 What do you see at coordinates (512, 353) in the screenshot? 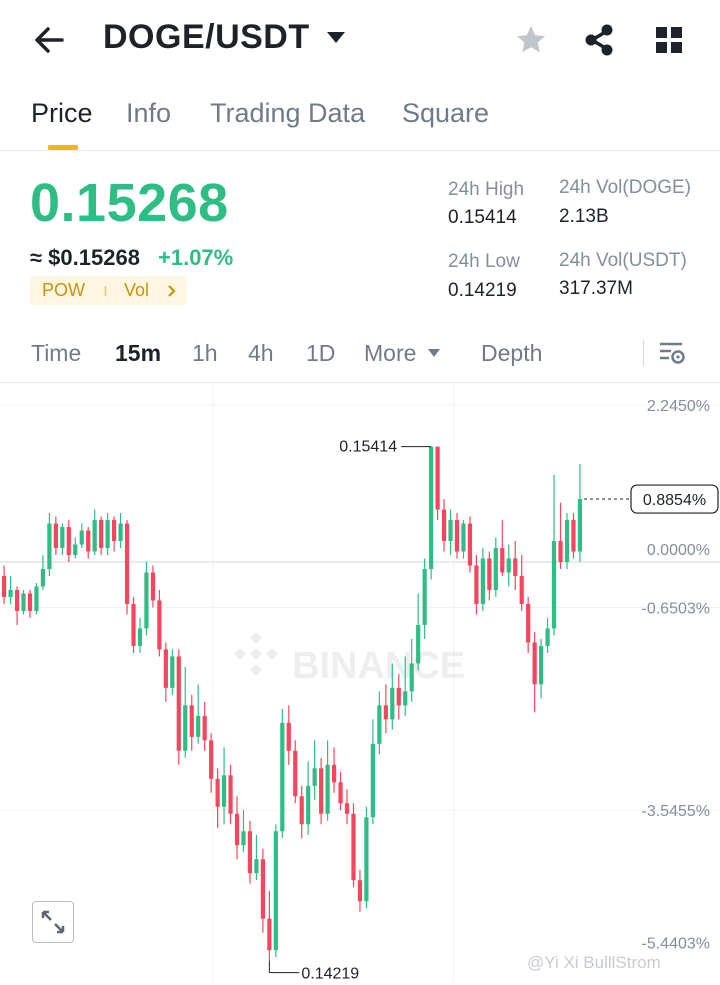
I see `timeframe-depth: Depth` at bounding box center [512, 353].